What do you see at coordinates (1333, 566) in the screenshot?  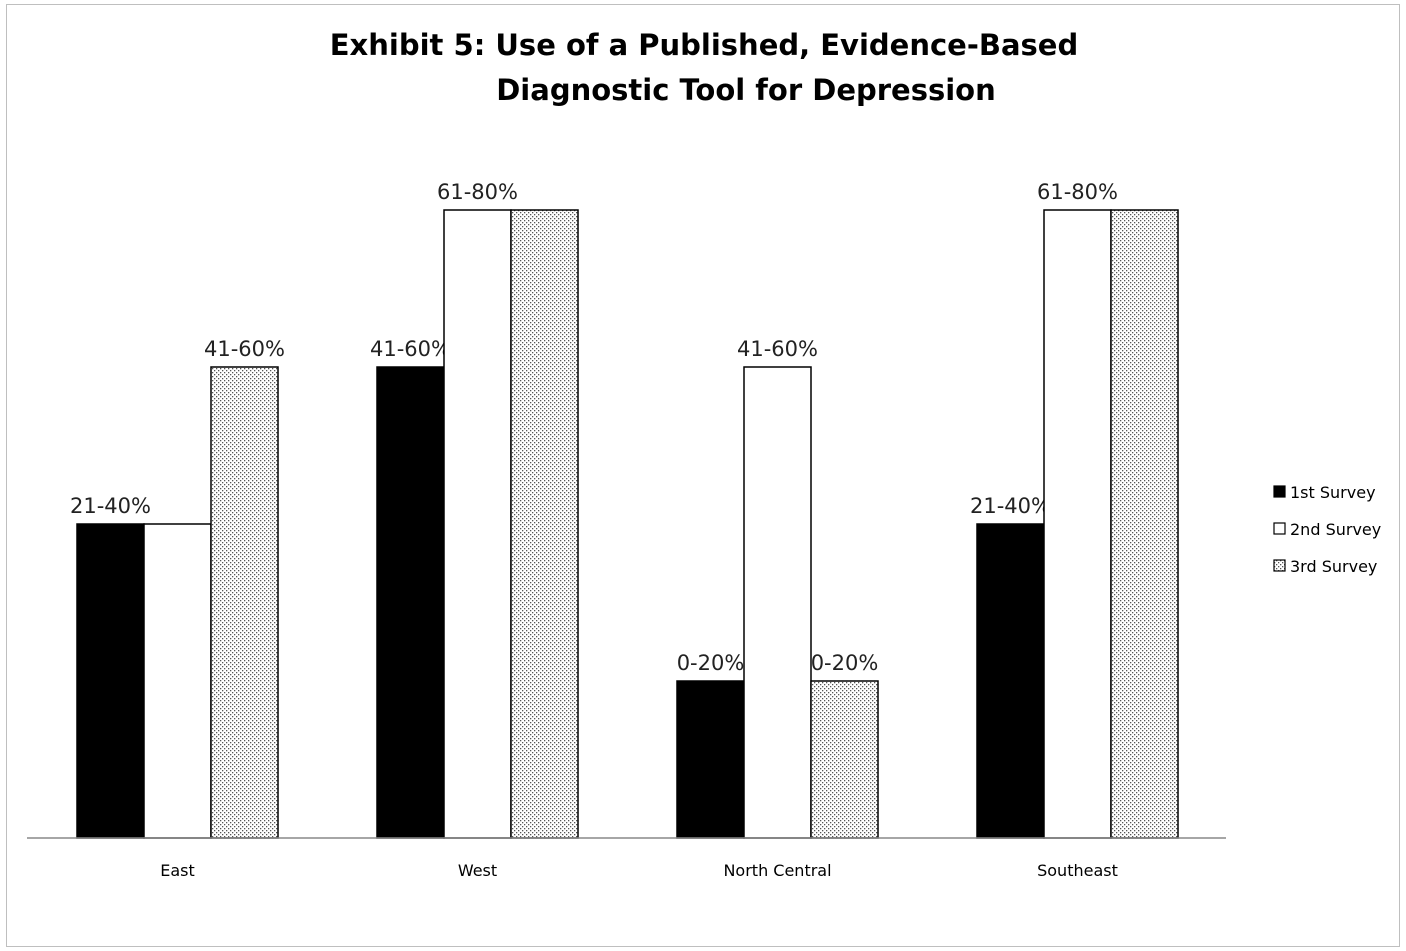 I see `legend-label-3: 3rd Survey` at bounding box center [1333, 566].